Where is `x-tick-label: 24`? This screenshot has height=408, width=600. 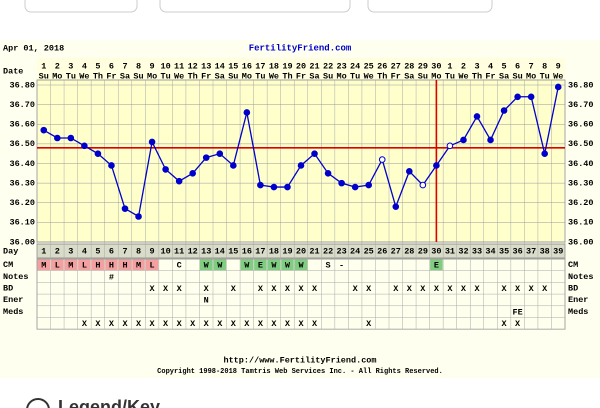
x-tick-label: 24 is located at coordinates (355, 251).